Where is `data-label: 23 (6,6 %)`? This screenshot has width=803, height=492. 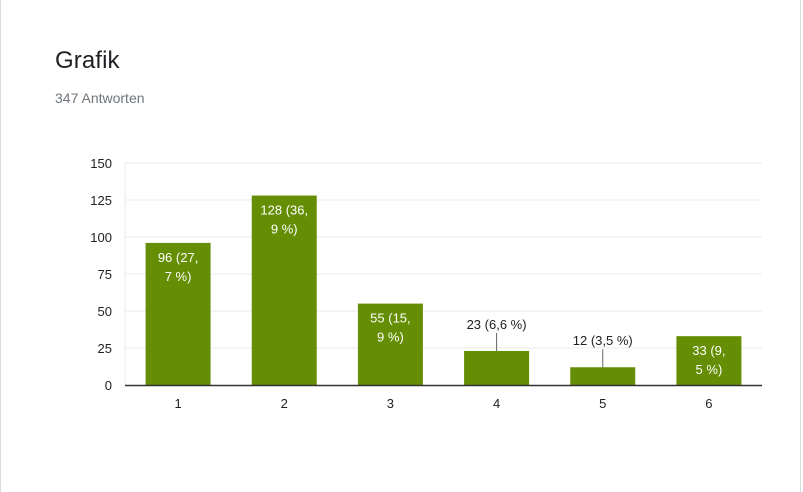
data-label: 23 (6,6 %) is located at coordinates (497, 324).